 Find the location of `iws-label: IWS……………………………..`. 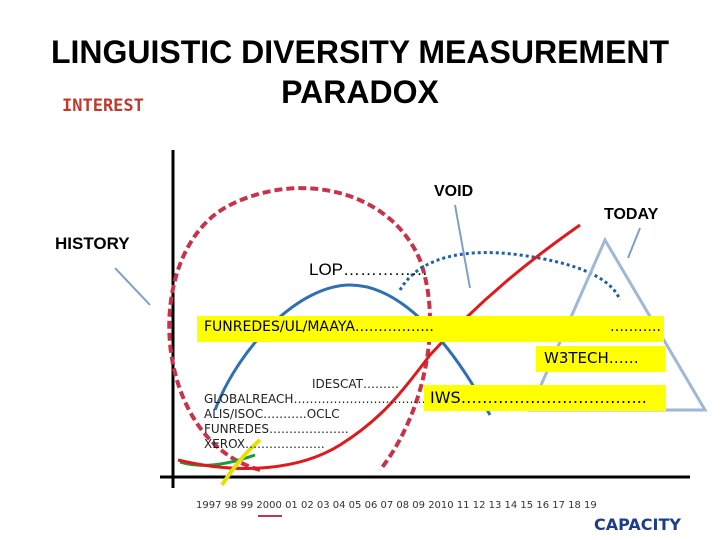

iws-label: IWS…………………………….. is located at coordinates (538, 397).